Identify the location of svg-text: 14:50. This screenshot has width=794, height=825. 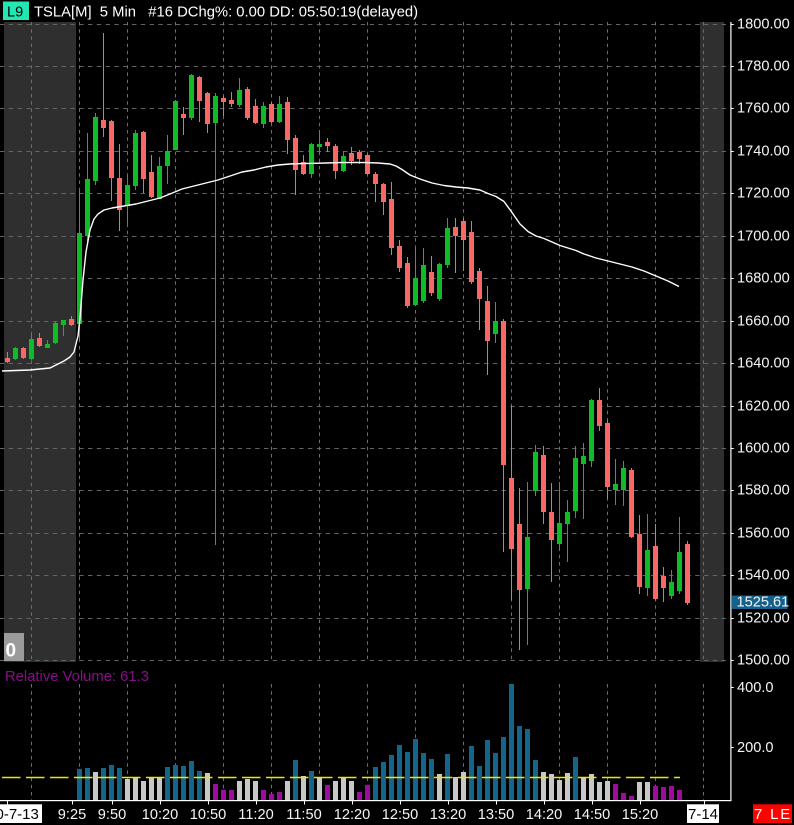
(592, 815).